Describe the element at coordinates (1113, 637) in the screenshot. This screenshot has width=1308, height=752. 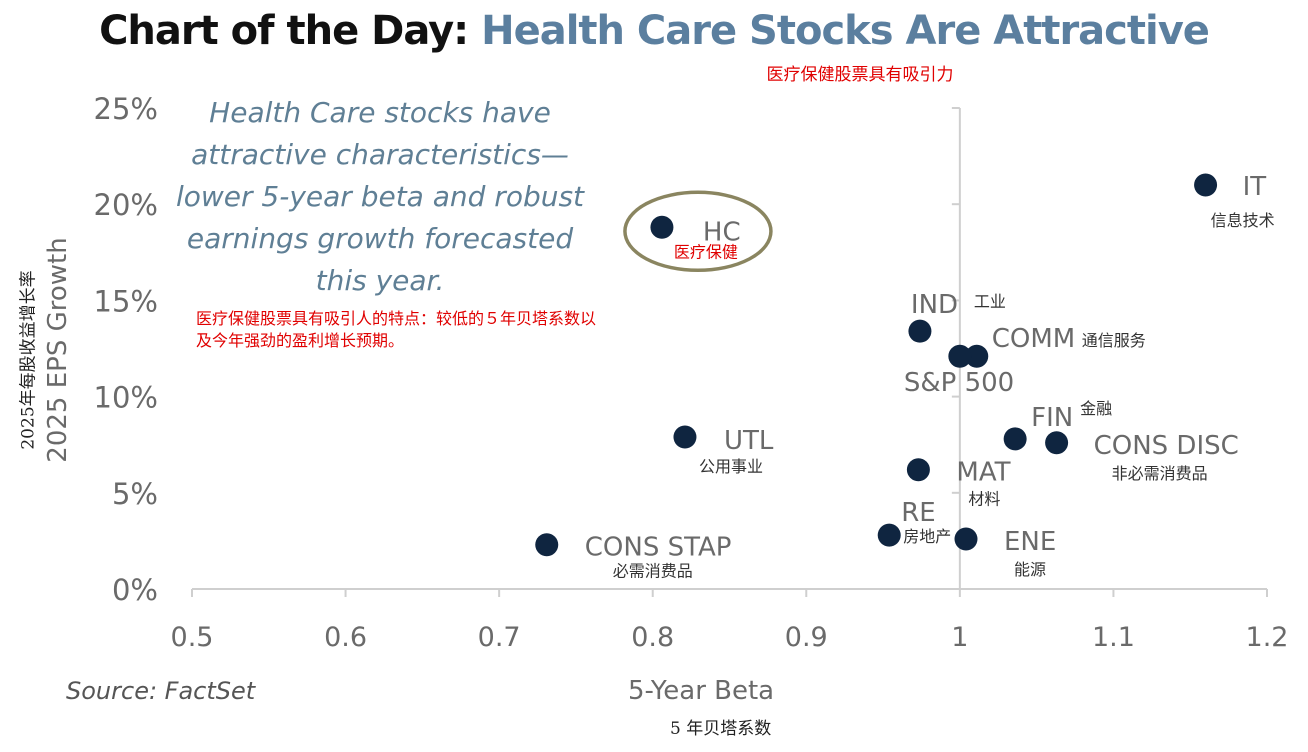
I see `x-tick-label: 1.1` at that location.